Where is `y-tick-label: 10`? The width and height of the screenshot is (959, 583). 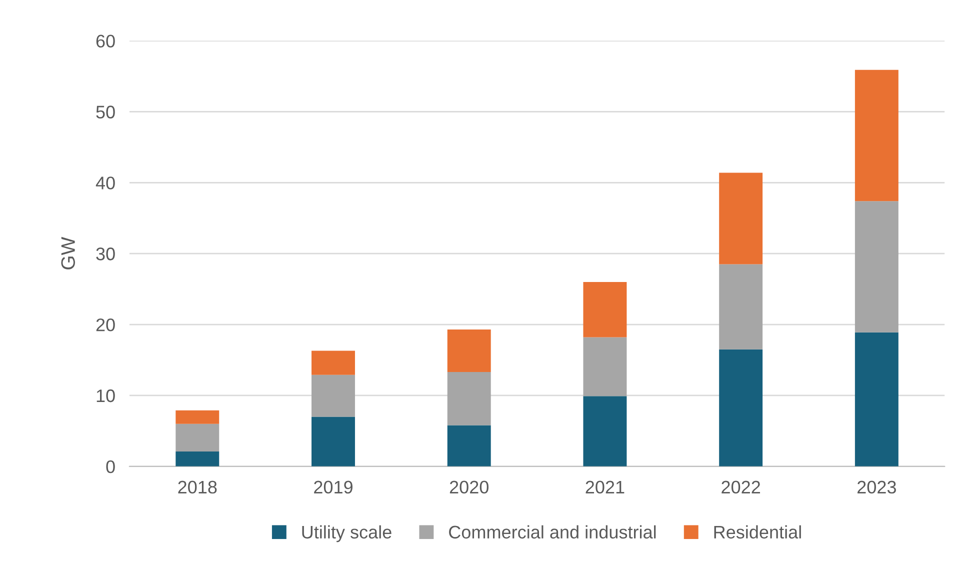
y-tick-label: 10 is located at coordinates (105, 395).